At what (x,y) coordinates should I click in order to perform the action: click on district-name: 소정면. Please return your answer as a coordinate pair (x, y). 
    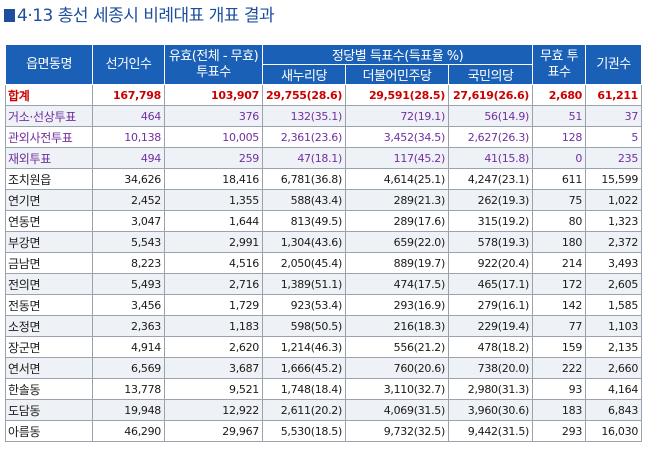
    Looking at the image, I should click on (49, 326).